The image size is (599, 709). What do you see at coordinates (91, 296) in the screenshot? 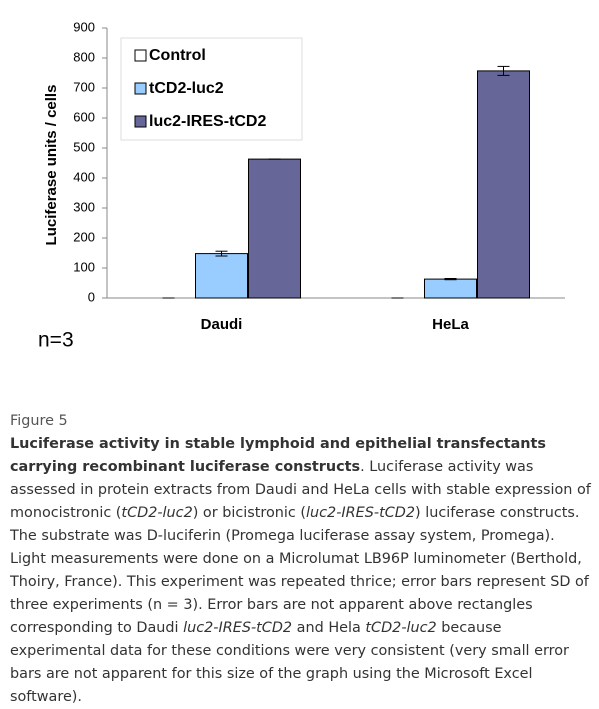
I see `y-tick-label: 0` at bounding box center [91, 296].